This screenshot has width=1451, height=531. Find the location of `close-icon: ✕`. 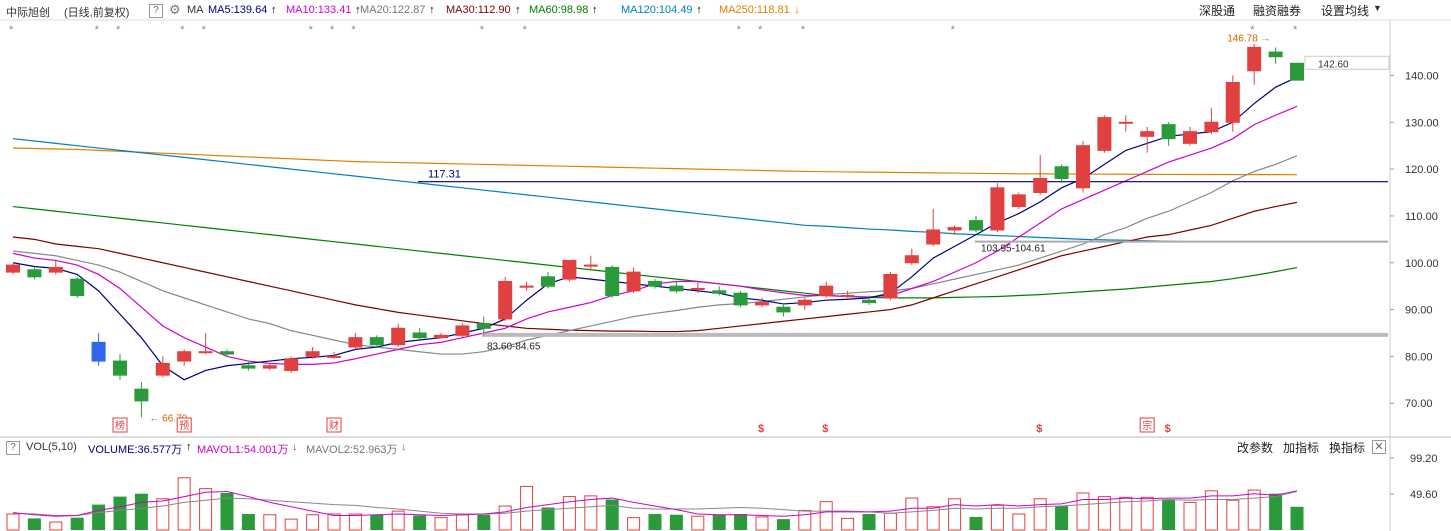

close-icon: ✕ is located at coordinates (1379, 447).